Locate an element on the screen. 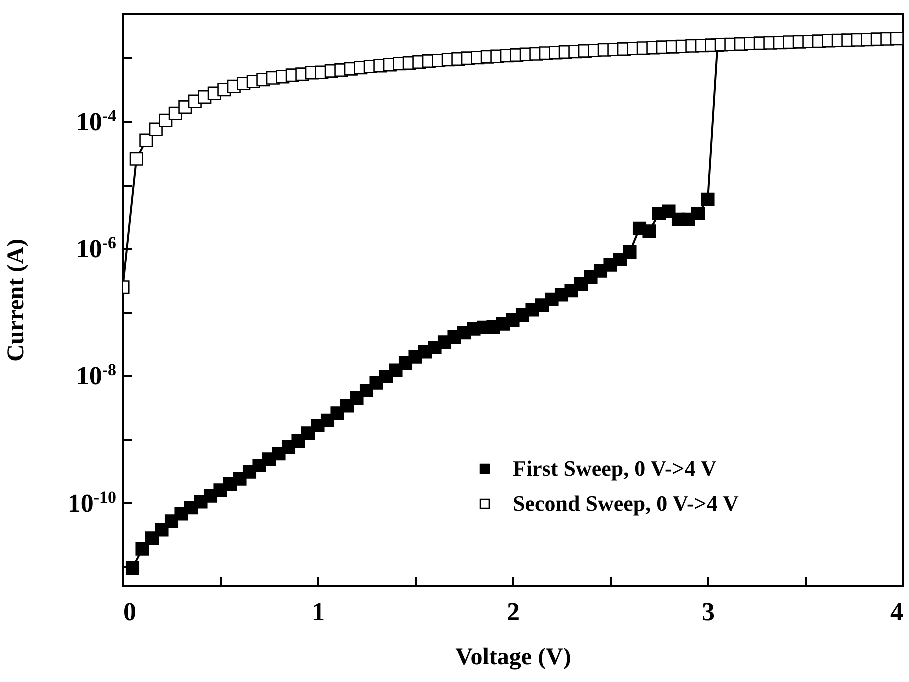 The width and height of the screenshot is (909, 682). y-tick-label: 10$^{-10}$ is located at coordinates (92, 502).